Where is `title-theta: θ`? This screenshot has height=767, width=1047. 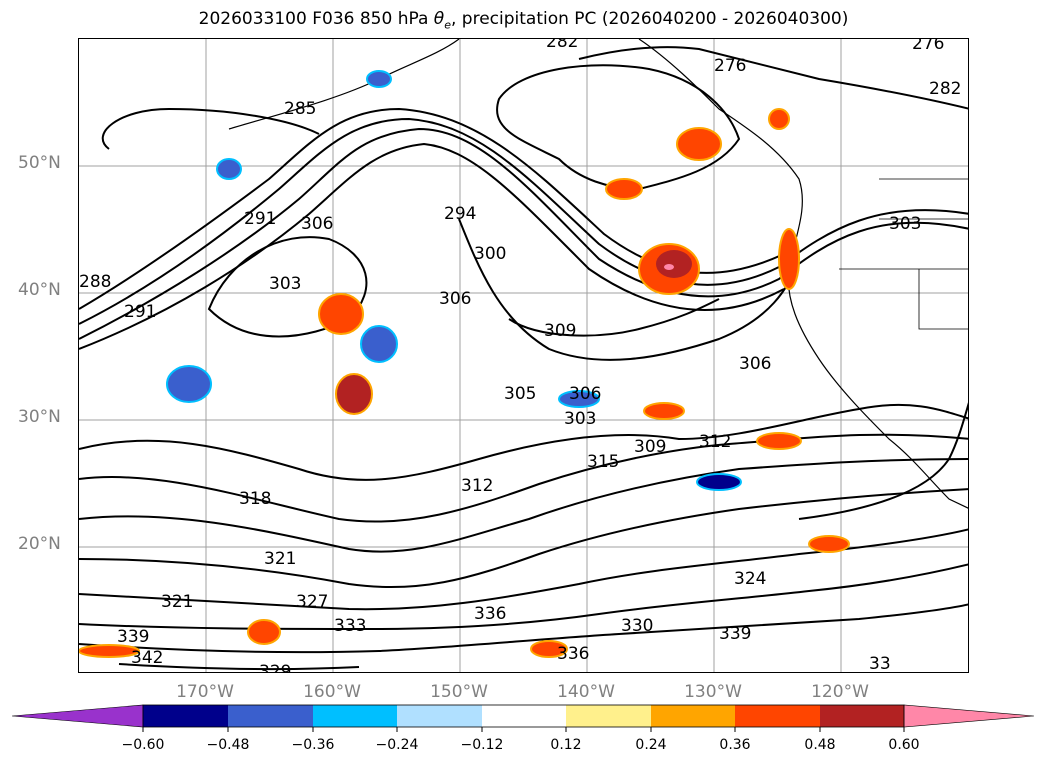
title-theta: θ is located at coordinates (439, 19).